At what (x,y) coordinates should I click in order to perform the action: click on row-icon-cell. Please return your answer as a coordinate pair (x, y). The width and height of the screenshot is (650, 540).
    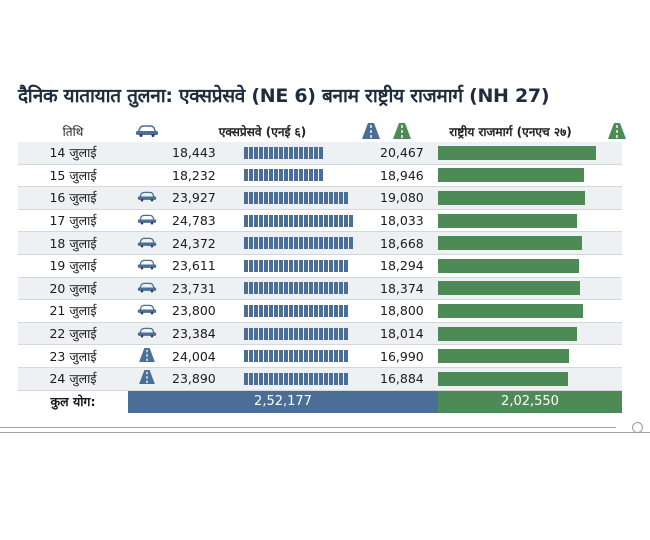
    Looking at the image, I should click on (147, 176).